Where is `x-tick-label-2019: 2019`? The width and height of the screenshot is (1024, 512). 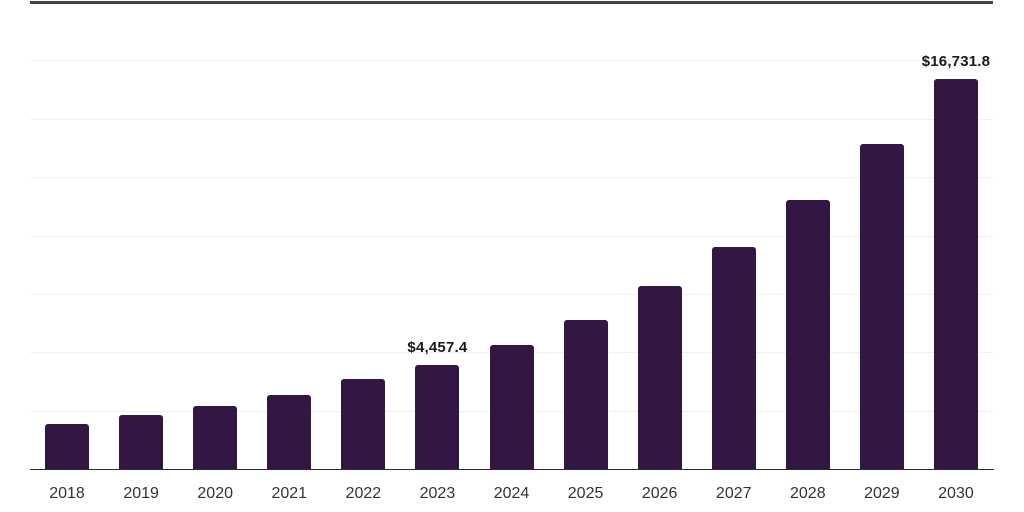
x-tick-label-2019: 2019 is located at coordinates (141, 493).